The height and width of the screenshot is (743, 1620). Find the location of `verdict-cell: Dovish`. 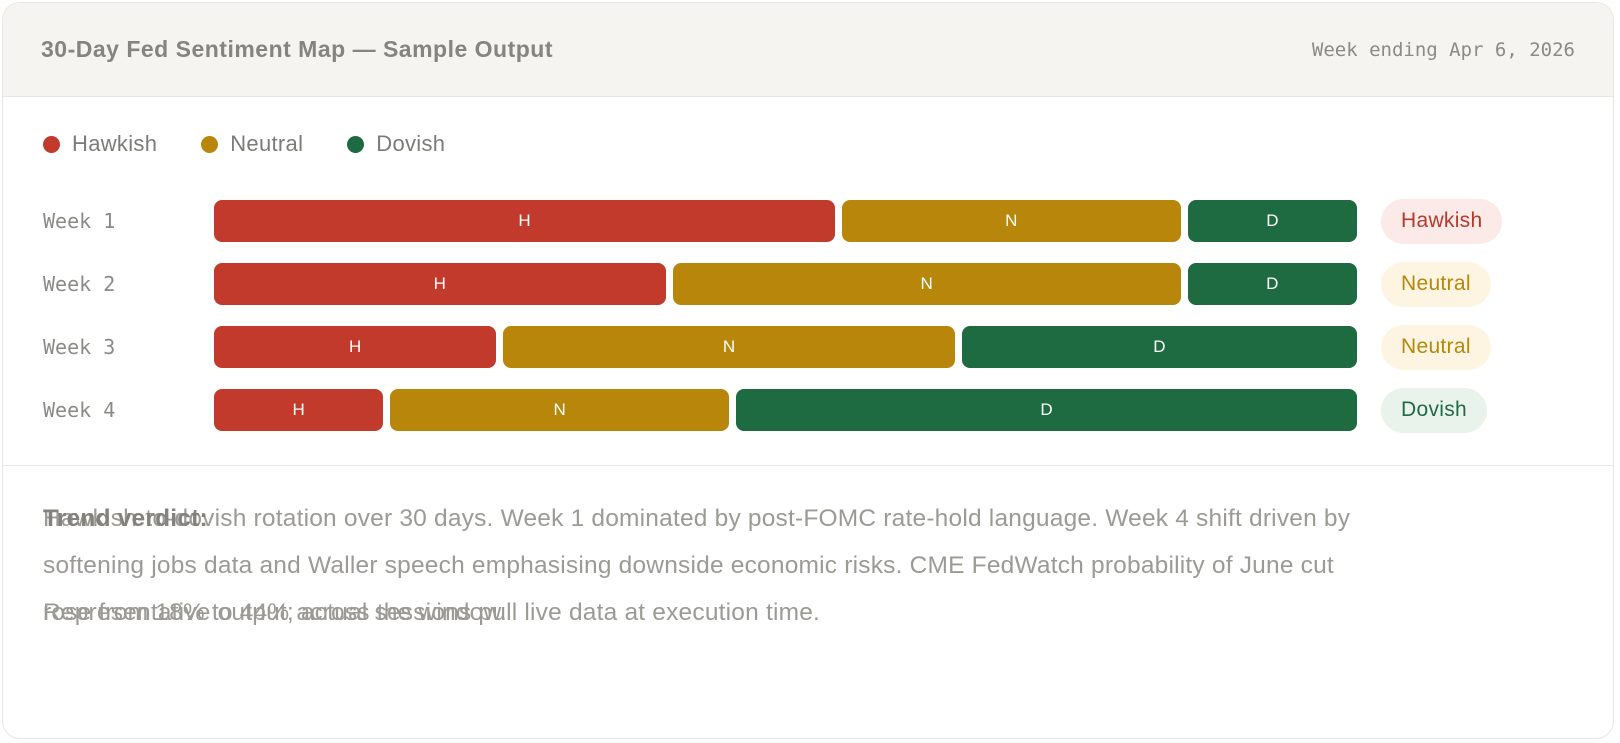

verdict-cell: Dovish is located at coordinates (1434, 410).